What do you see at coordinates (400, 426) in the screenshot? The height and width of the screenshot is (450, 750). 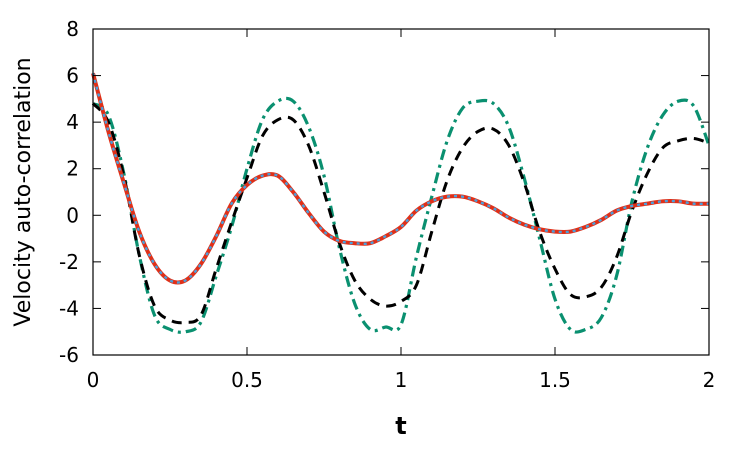 I see `x-axis-title: t` at bounding box center [400, 426].